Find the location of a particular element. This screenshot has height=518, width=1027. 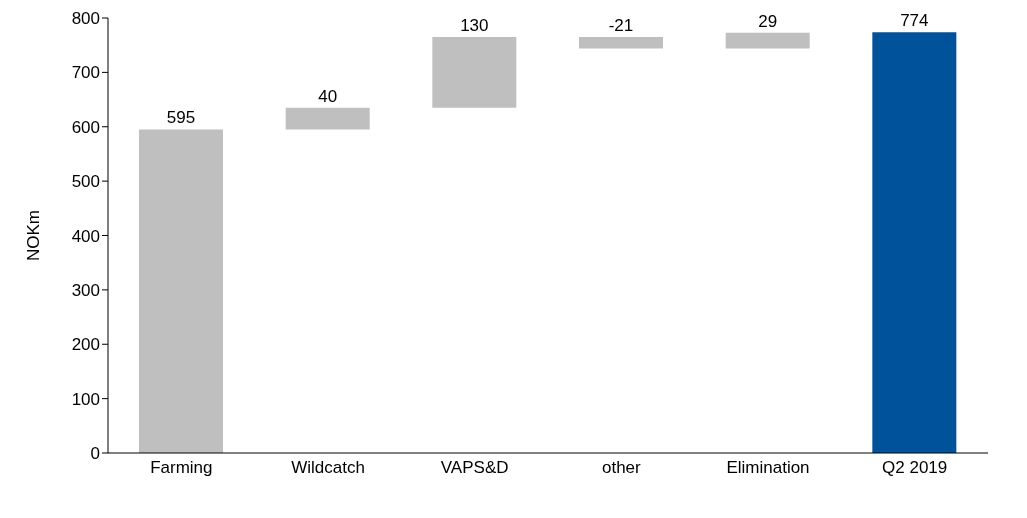

x-tick-label: Q2 2019 is located at coordinates (915, 468).